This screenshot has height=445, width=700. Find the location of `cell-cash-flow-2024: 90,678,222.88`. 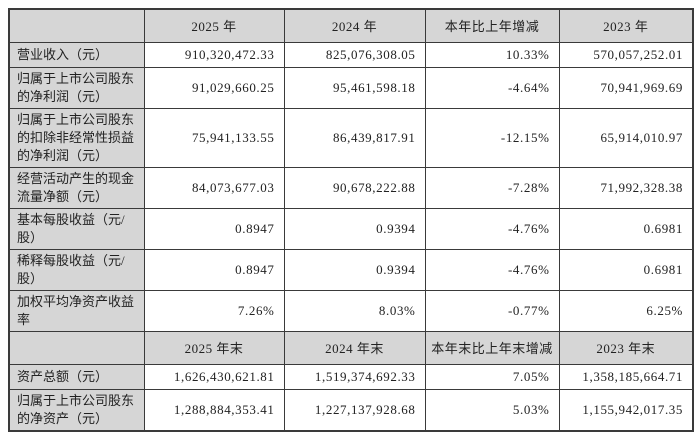

cell-cash-flow-2024: 90,678,222.88 is located at coordinates (354, 187).